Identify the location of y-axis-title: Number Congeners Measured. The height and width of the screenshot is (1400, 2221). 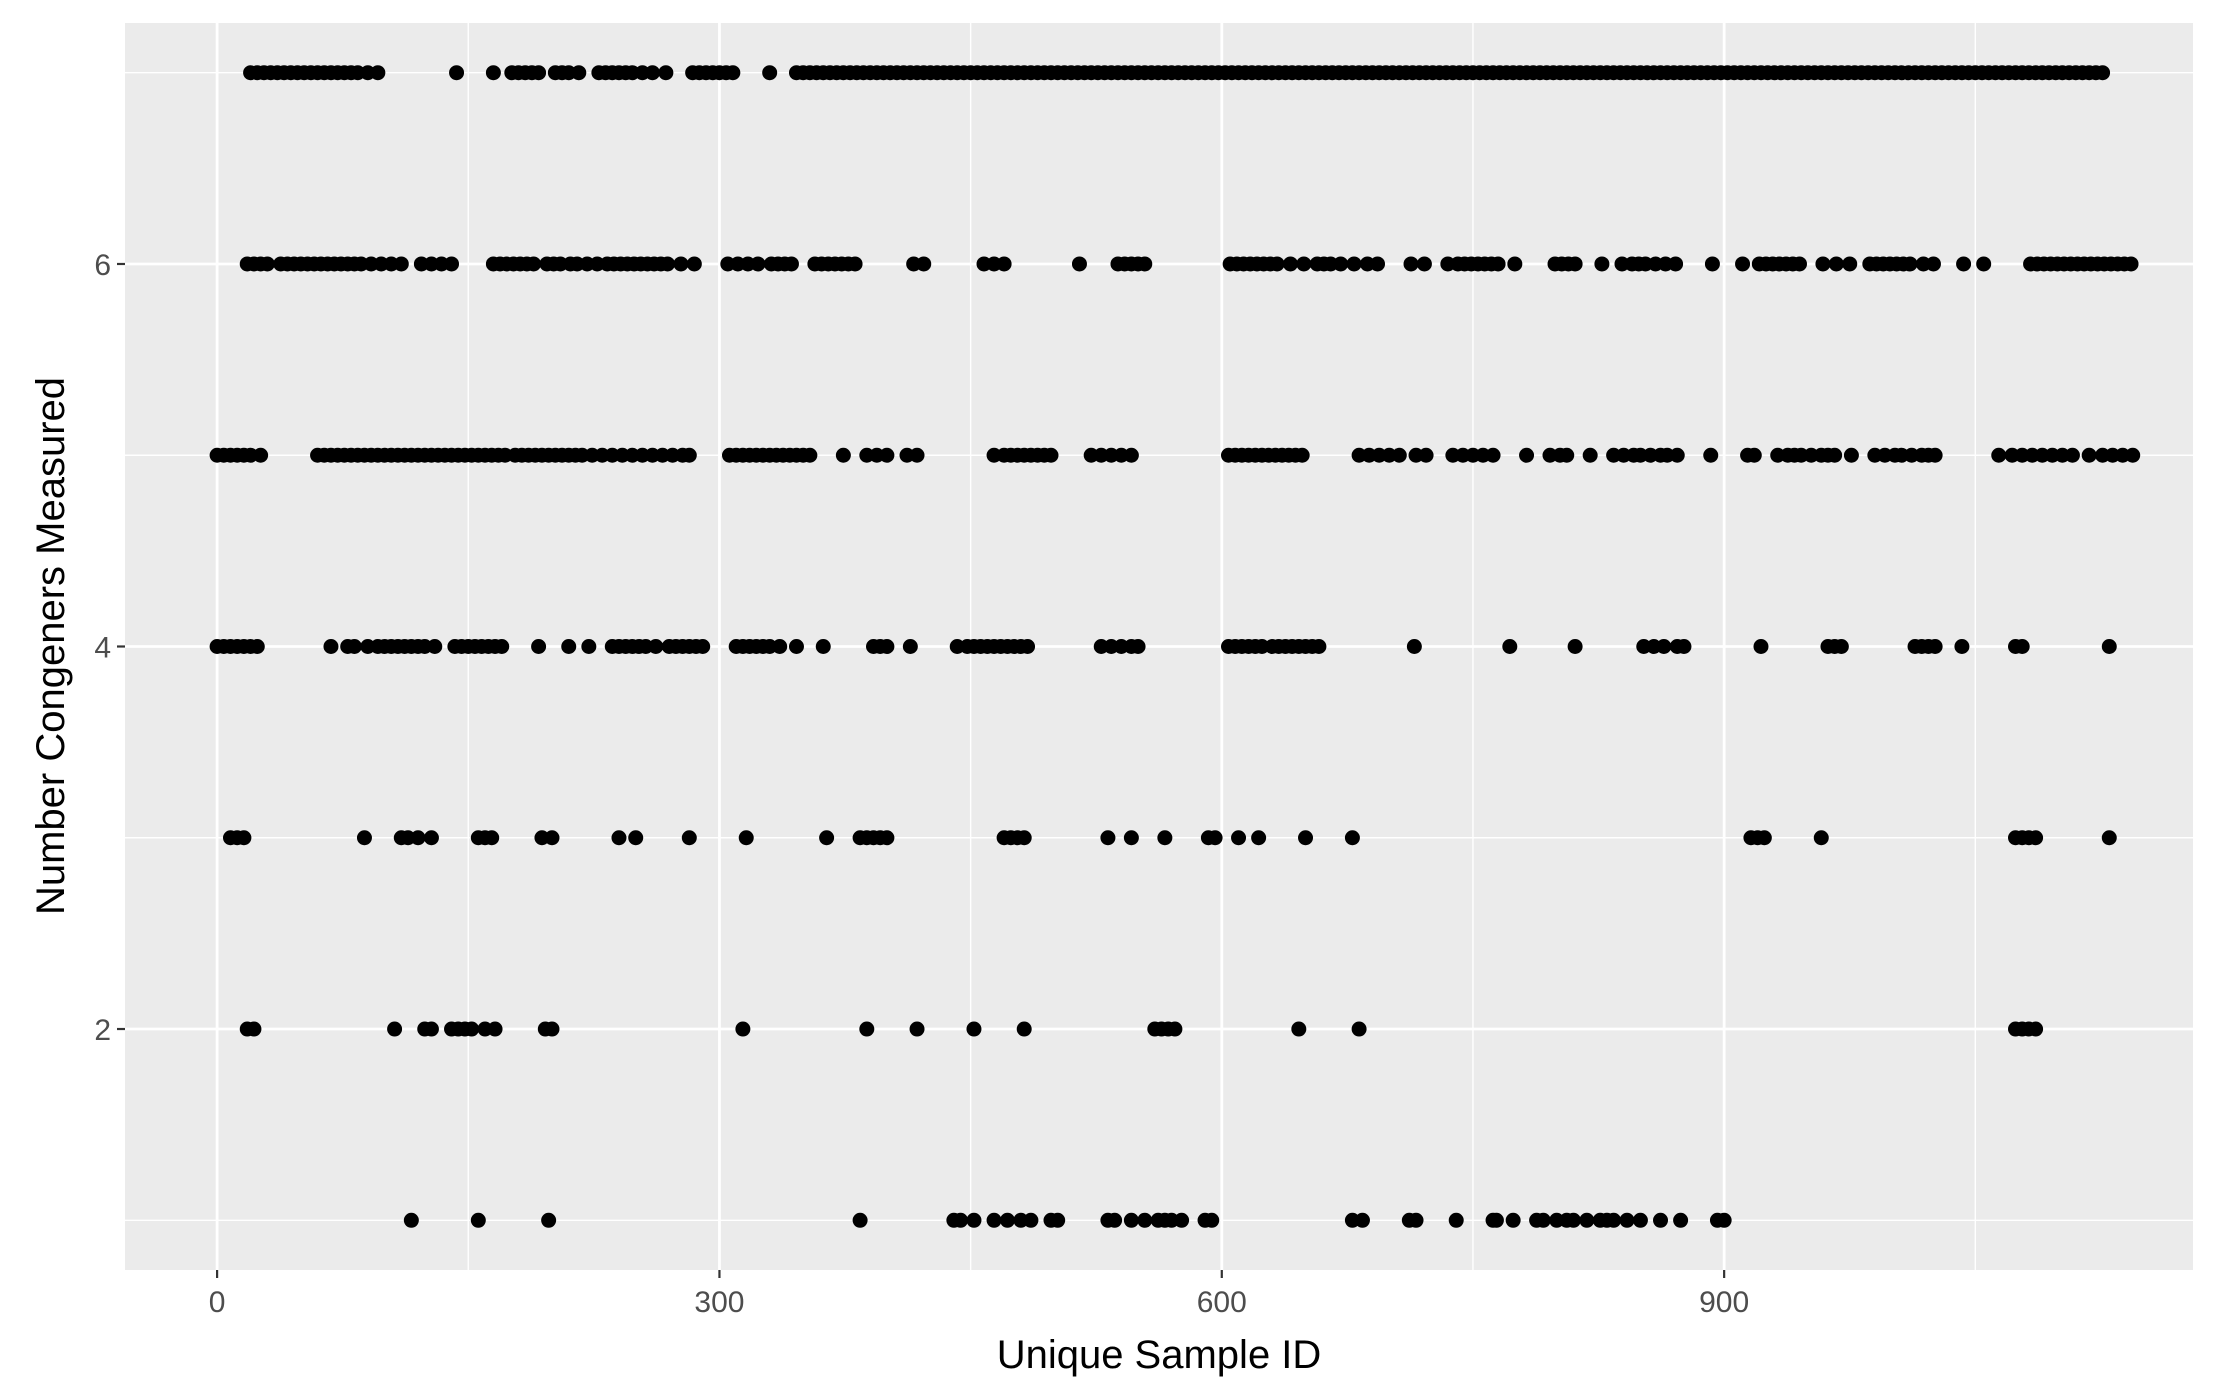
(51, 646).